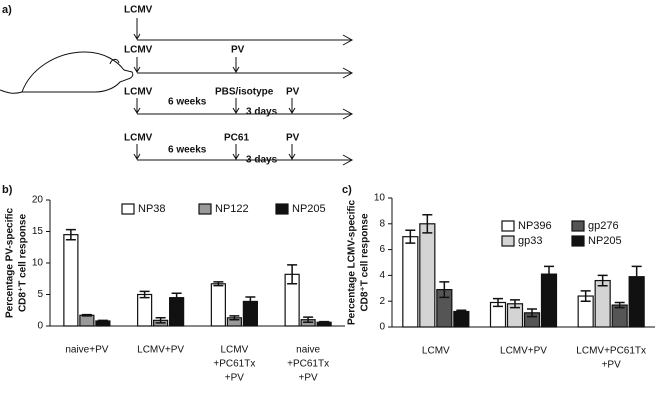 The width and height of the screenshot is (660, 412). What do you see at coordinates (152, 209) in the screenshot?
I see `legend-label: NP38` at bounding box center [152, 209].